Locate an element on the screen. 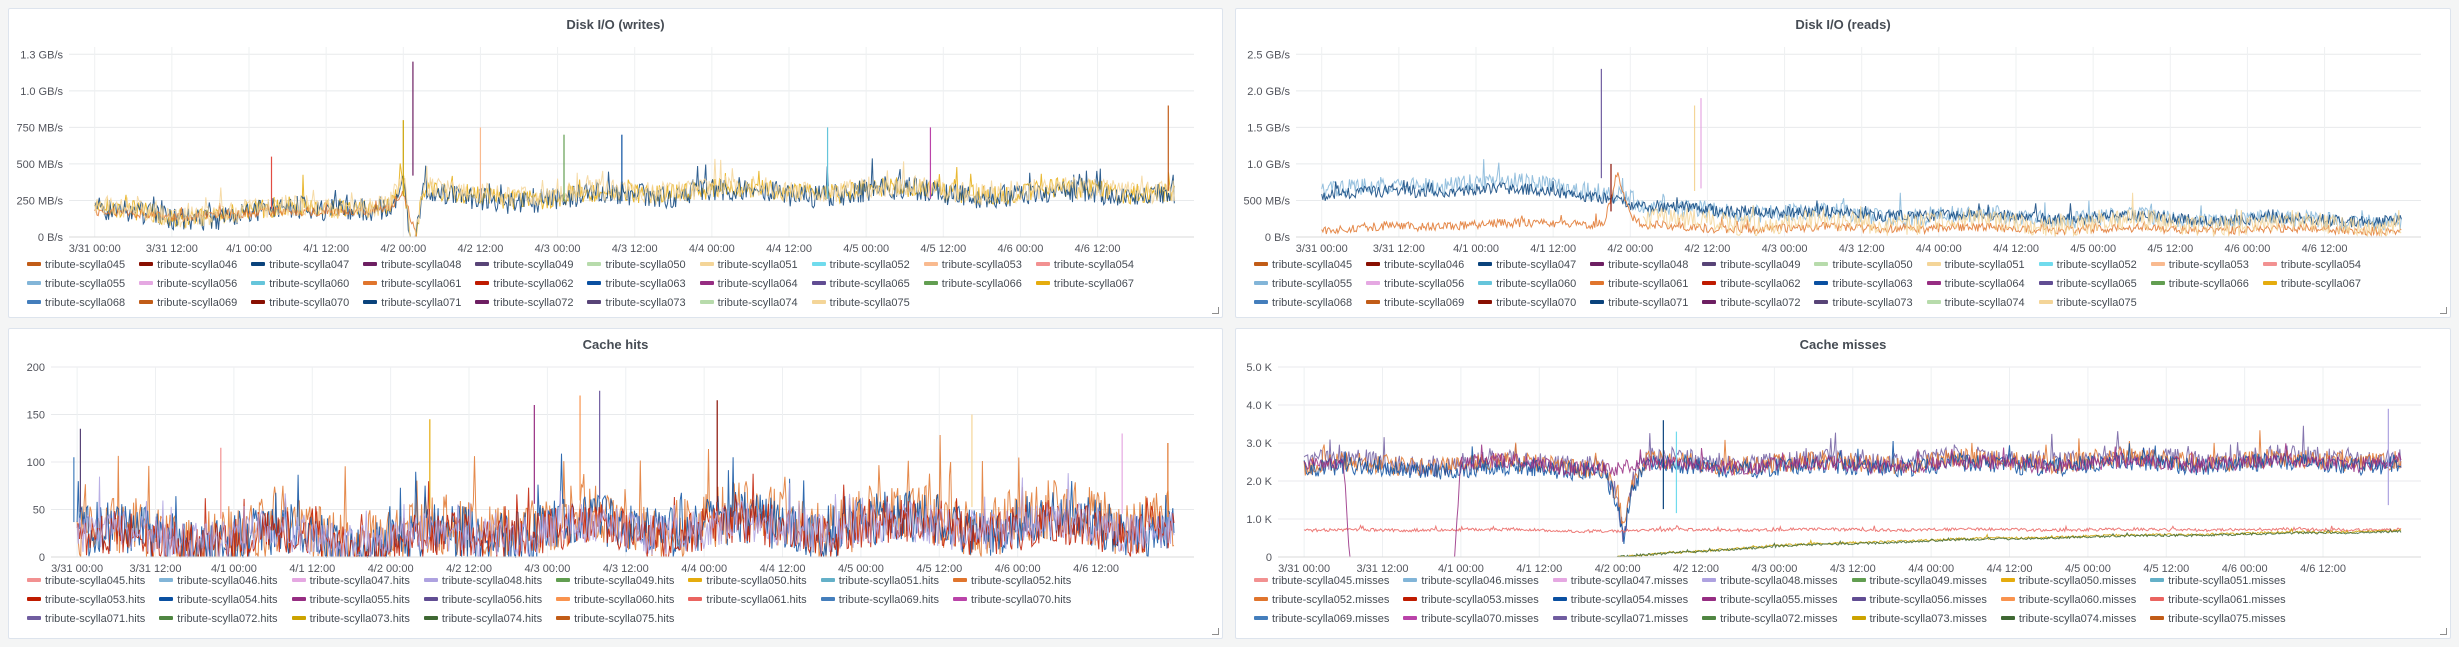  legend-item: tribute-scylla054.misses is located at coordinates (1620, 600).